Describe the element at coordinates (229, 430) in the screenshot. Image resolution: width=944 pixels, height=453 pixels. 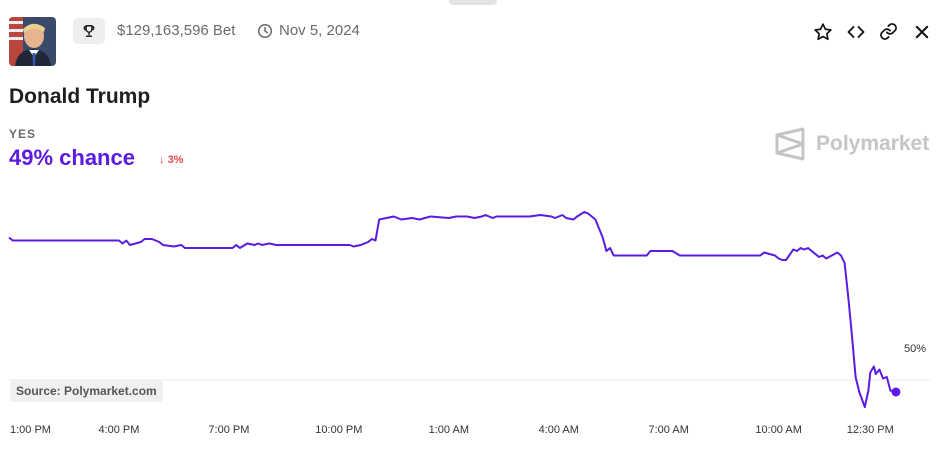
I see `x-tick-label: 7:00 PM` at that location.